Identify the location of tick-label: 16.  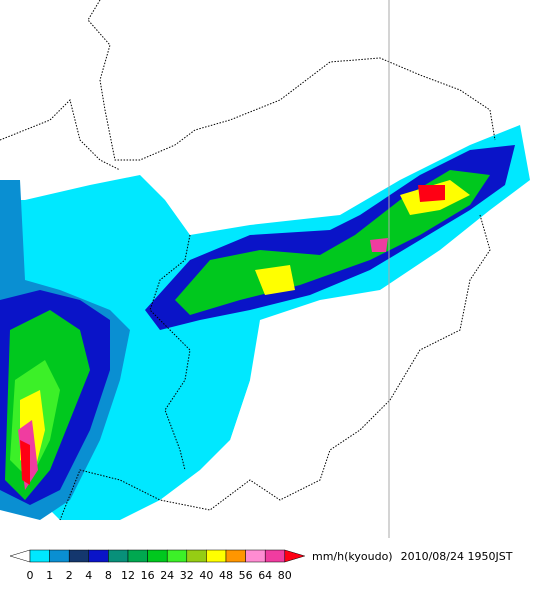
(148, 575).